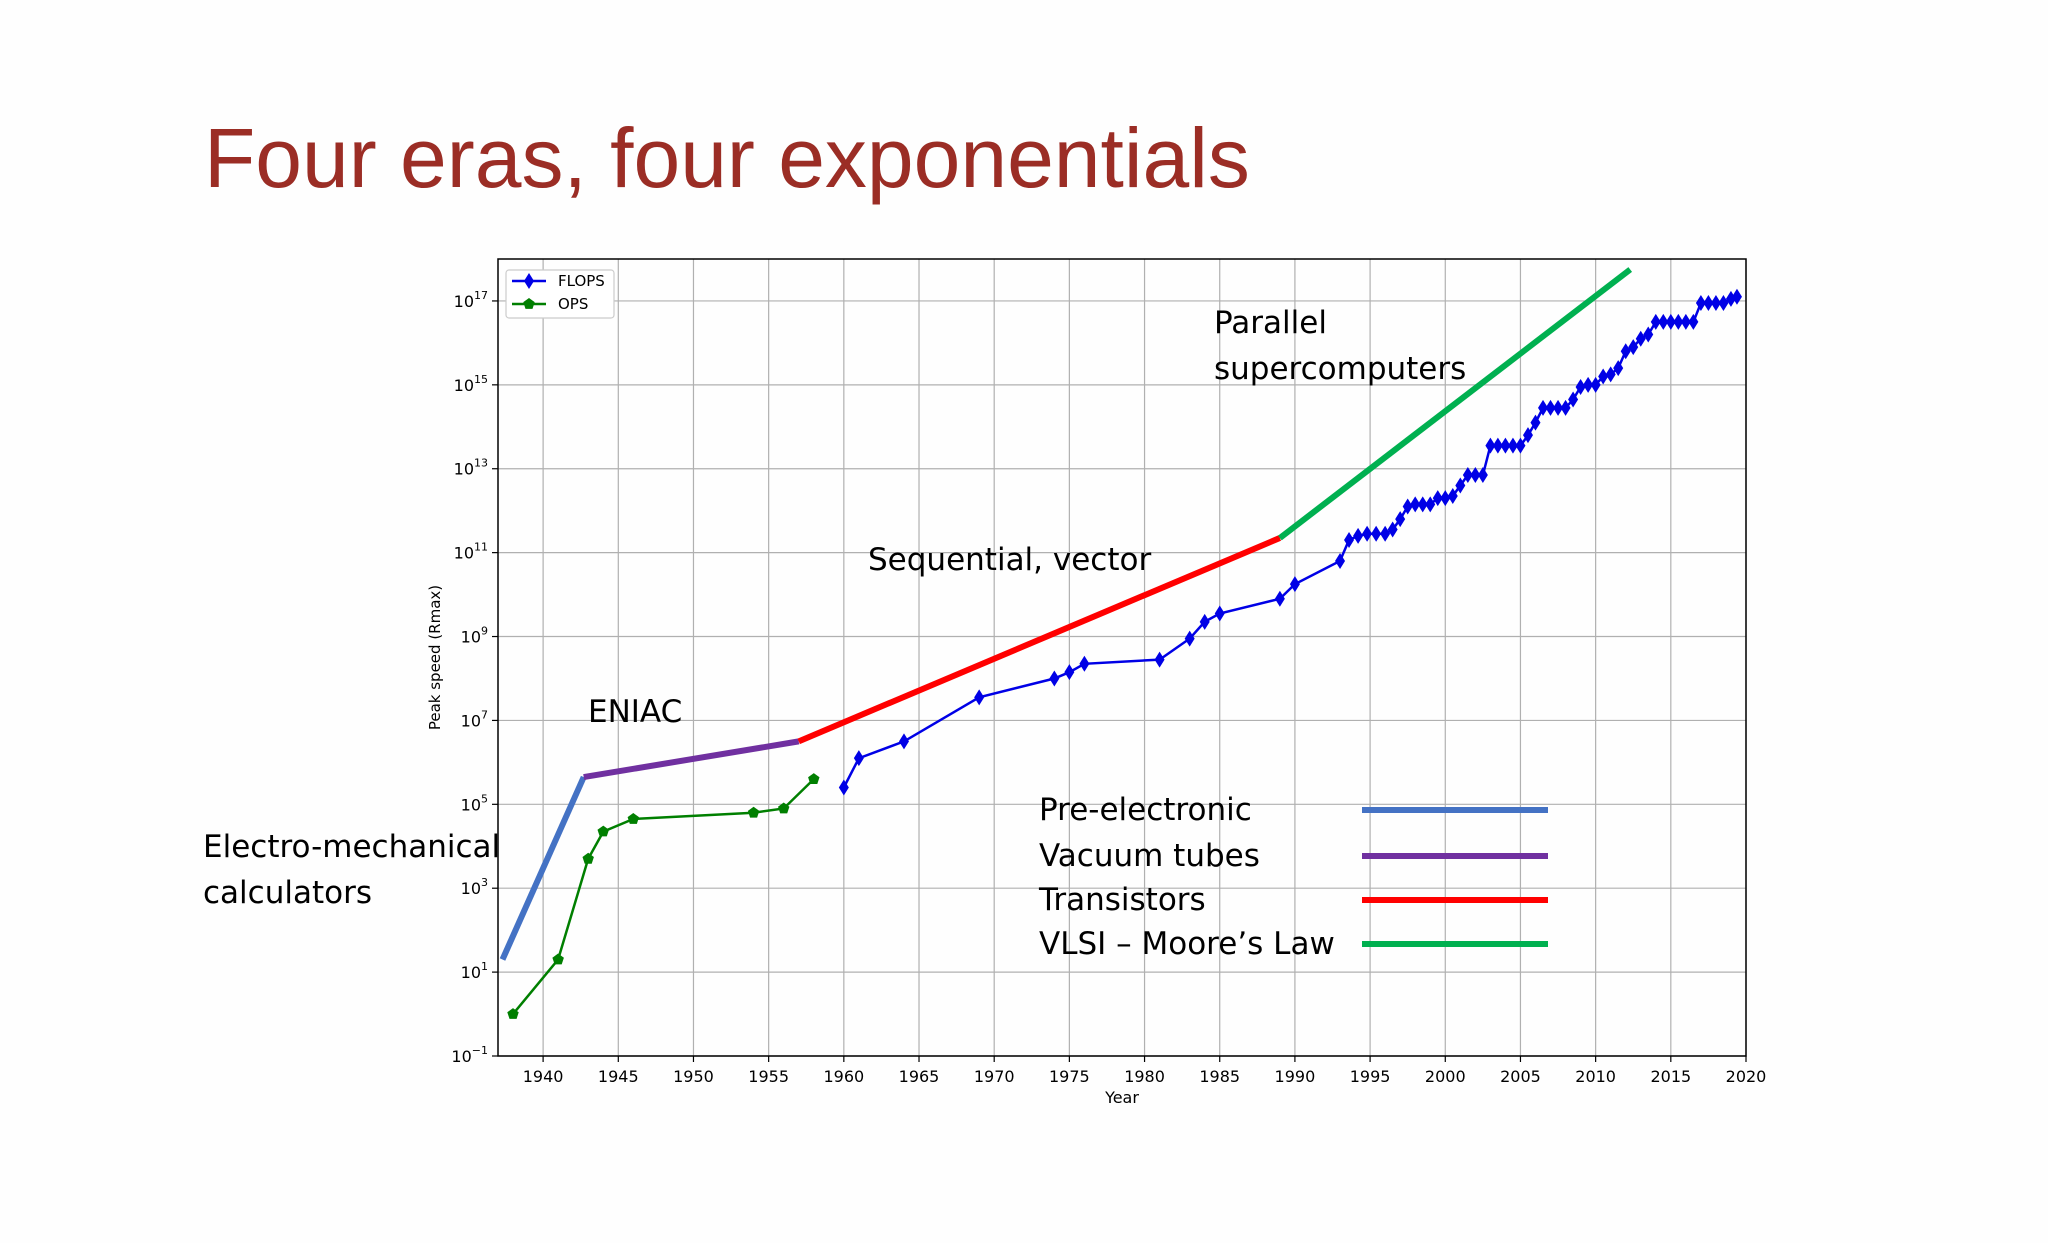  Describe the element at coordinates (581, 281) in the screenshot. I see `legend-label-flops: FLOPS` at that location.